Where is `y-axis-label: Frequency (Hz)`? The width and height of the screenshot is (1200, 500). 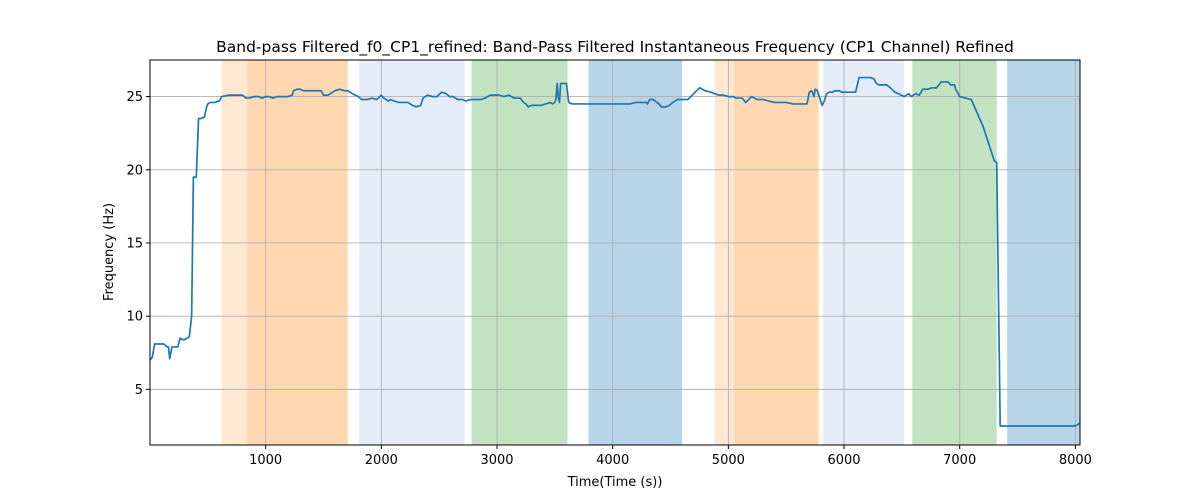 y-axis-label: Frequency (Hz) is located at coordinates (109, 252).